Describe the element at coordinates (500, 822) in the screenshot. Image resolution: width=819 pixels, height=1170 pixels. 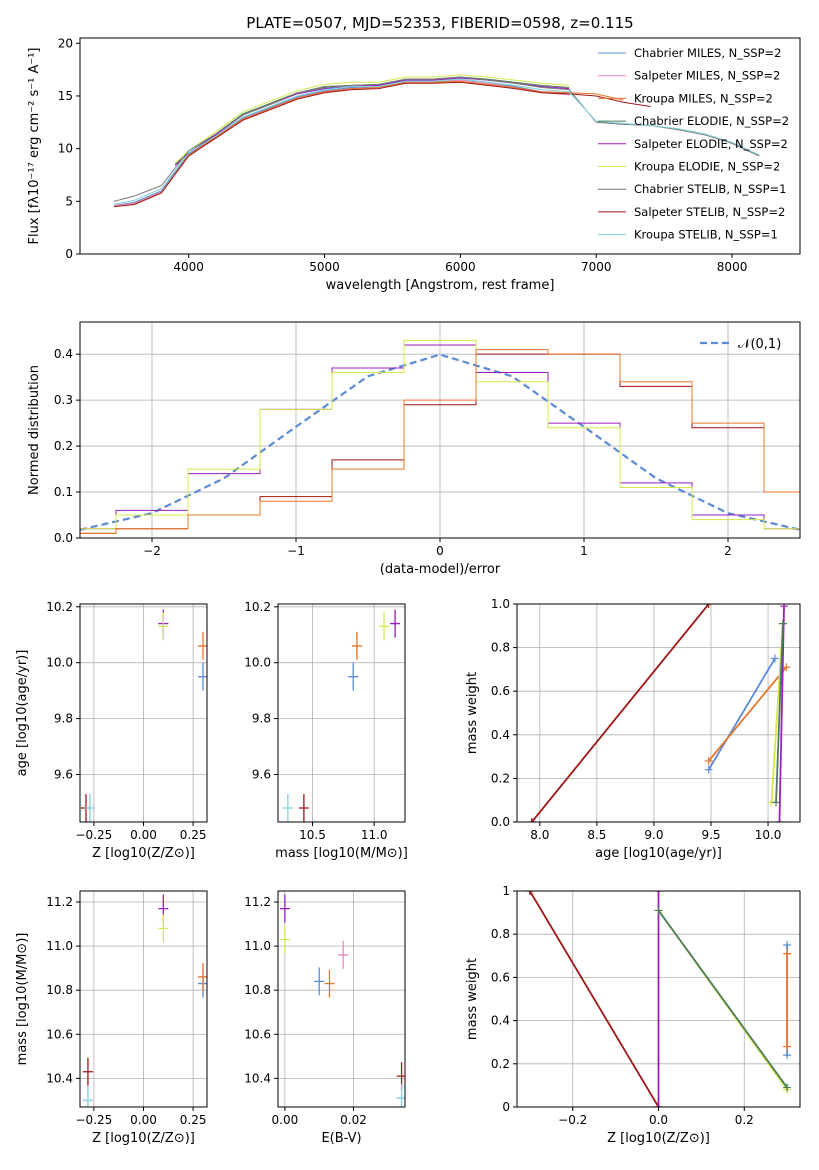
I see `y-tick-label: 0.0` at that location.